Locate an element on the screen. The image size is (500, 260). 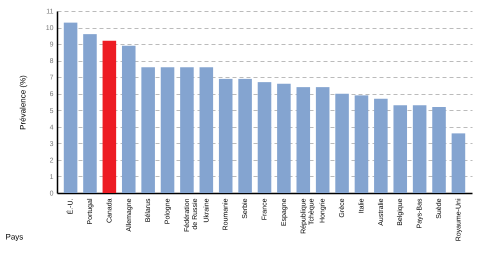
x-axis-title: Pays is located at coordinates (15, 237).